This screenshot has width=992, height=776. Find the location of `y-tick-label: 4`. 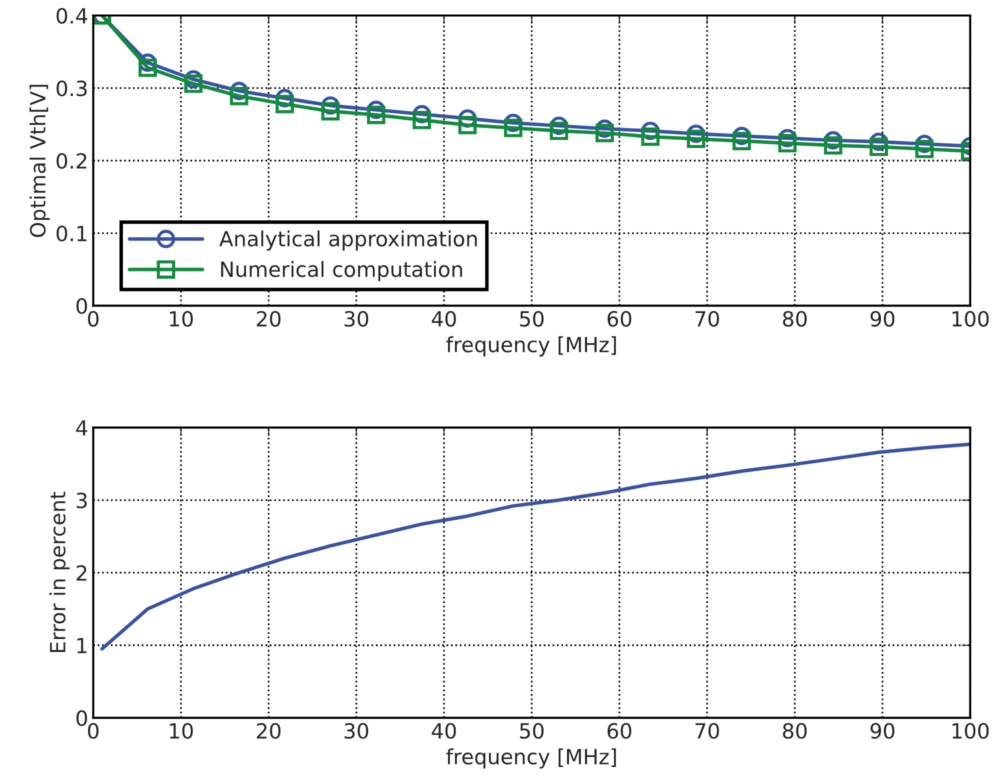

y-tick-label: 4 is located at coordinates (82, 428).